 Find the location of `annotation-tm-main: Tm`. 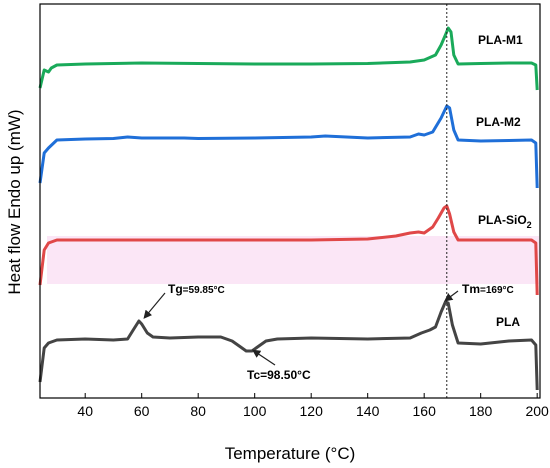

annotation-tm-main: Tm is located at coordinates (471, 289).